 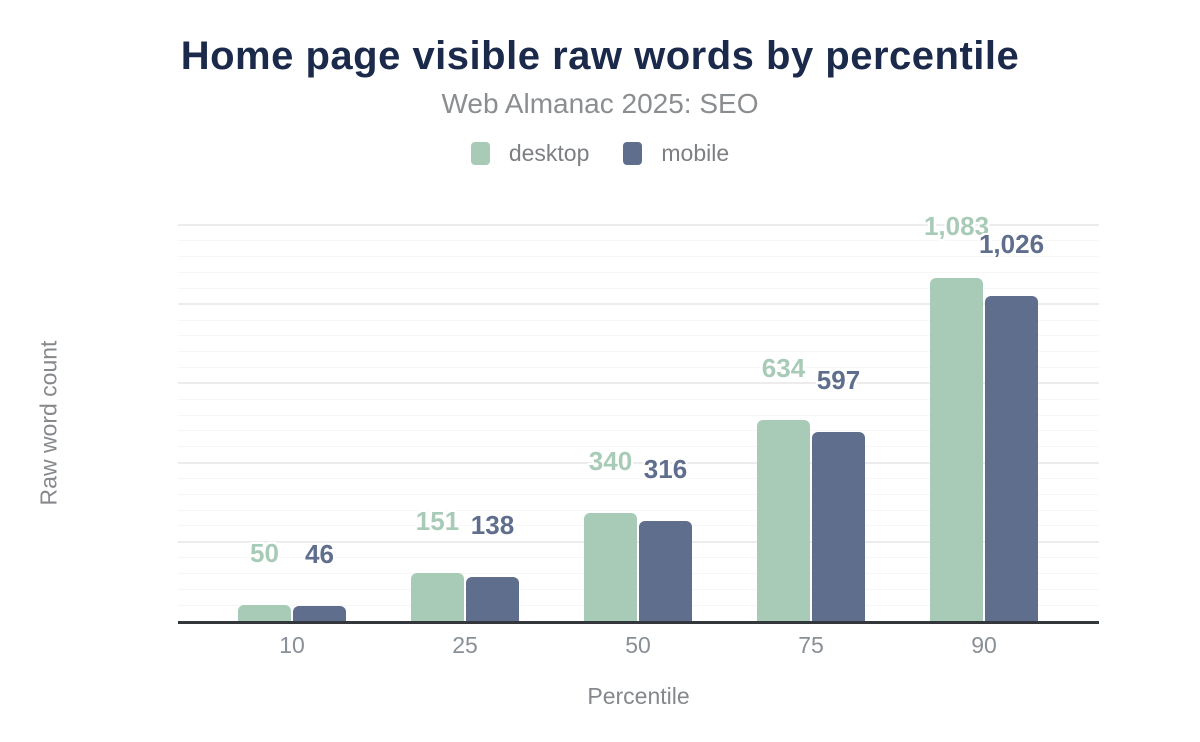 I want to click on bar-label-mobile-p90: 1,026, so click(x=1011, y=243).